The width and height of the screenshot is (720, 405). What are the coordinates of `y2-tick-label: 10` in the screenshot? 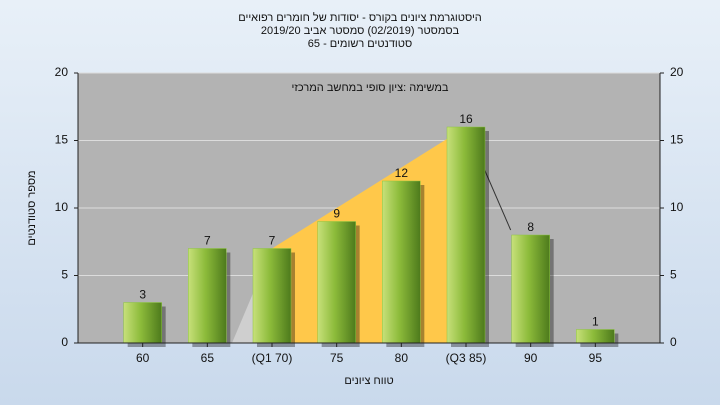 It's located at (677, 207).